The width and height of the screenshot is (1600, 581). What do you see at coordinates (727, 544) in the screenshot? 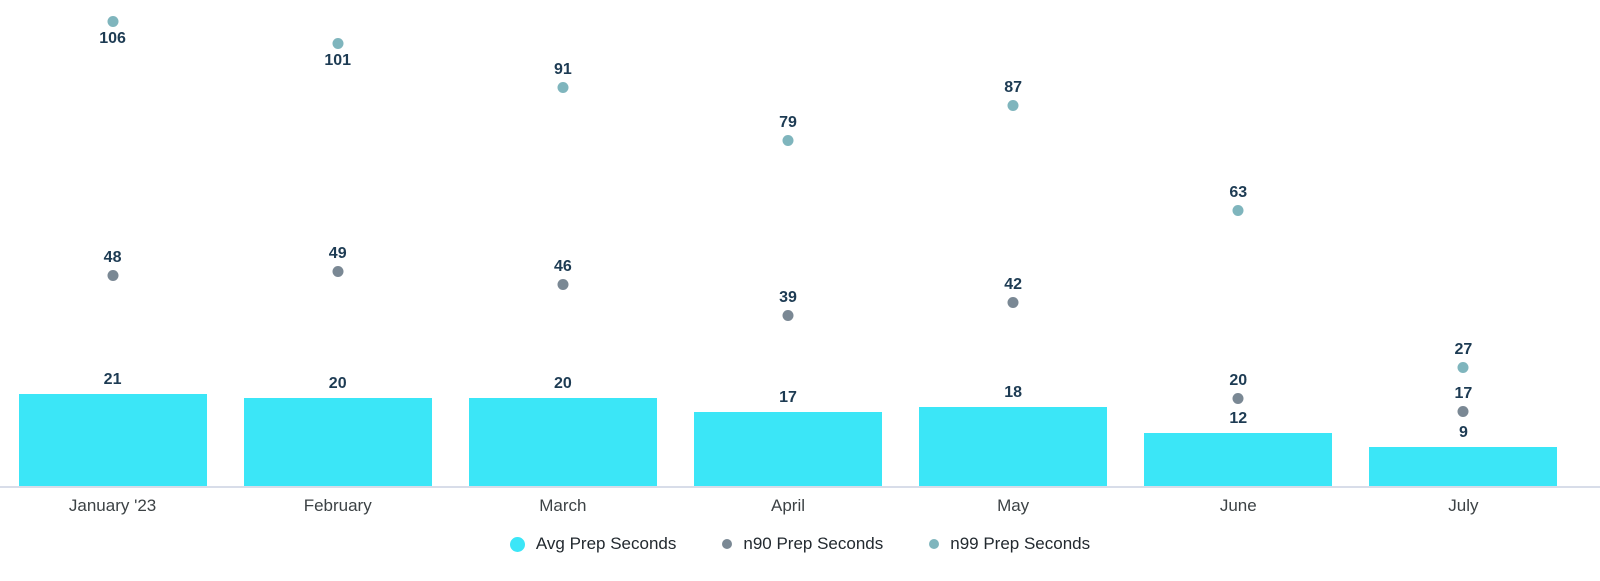
I see `legend-swatch-n90-icon` at bounding box center [727, 544].